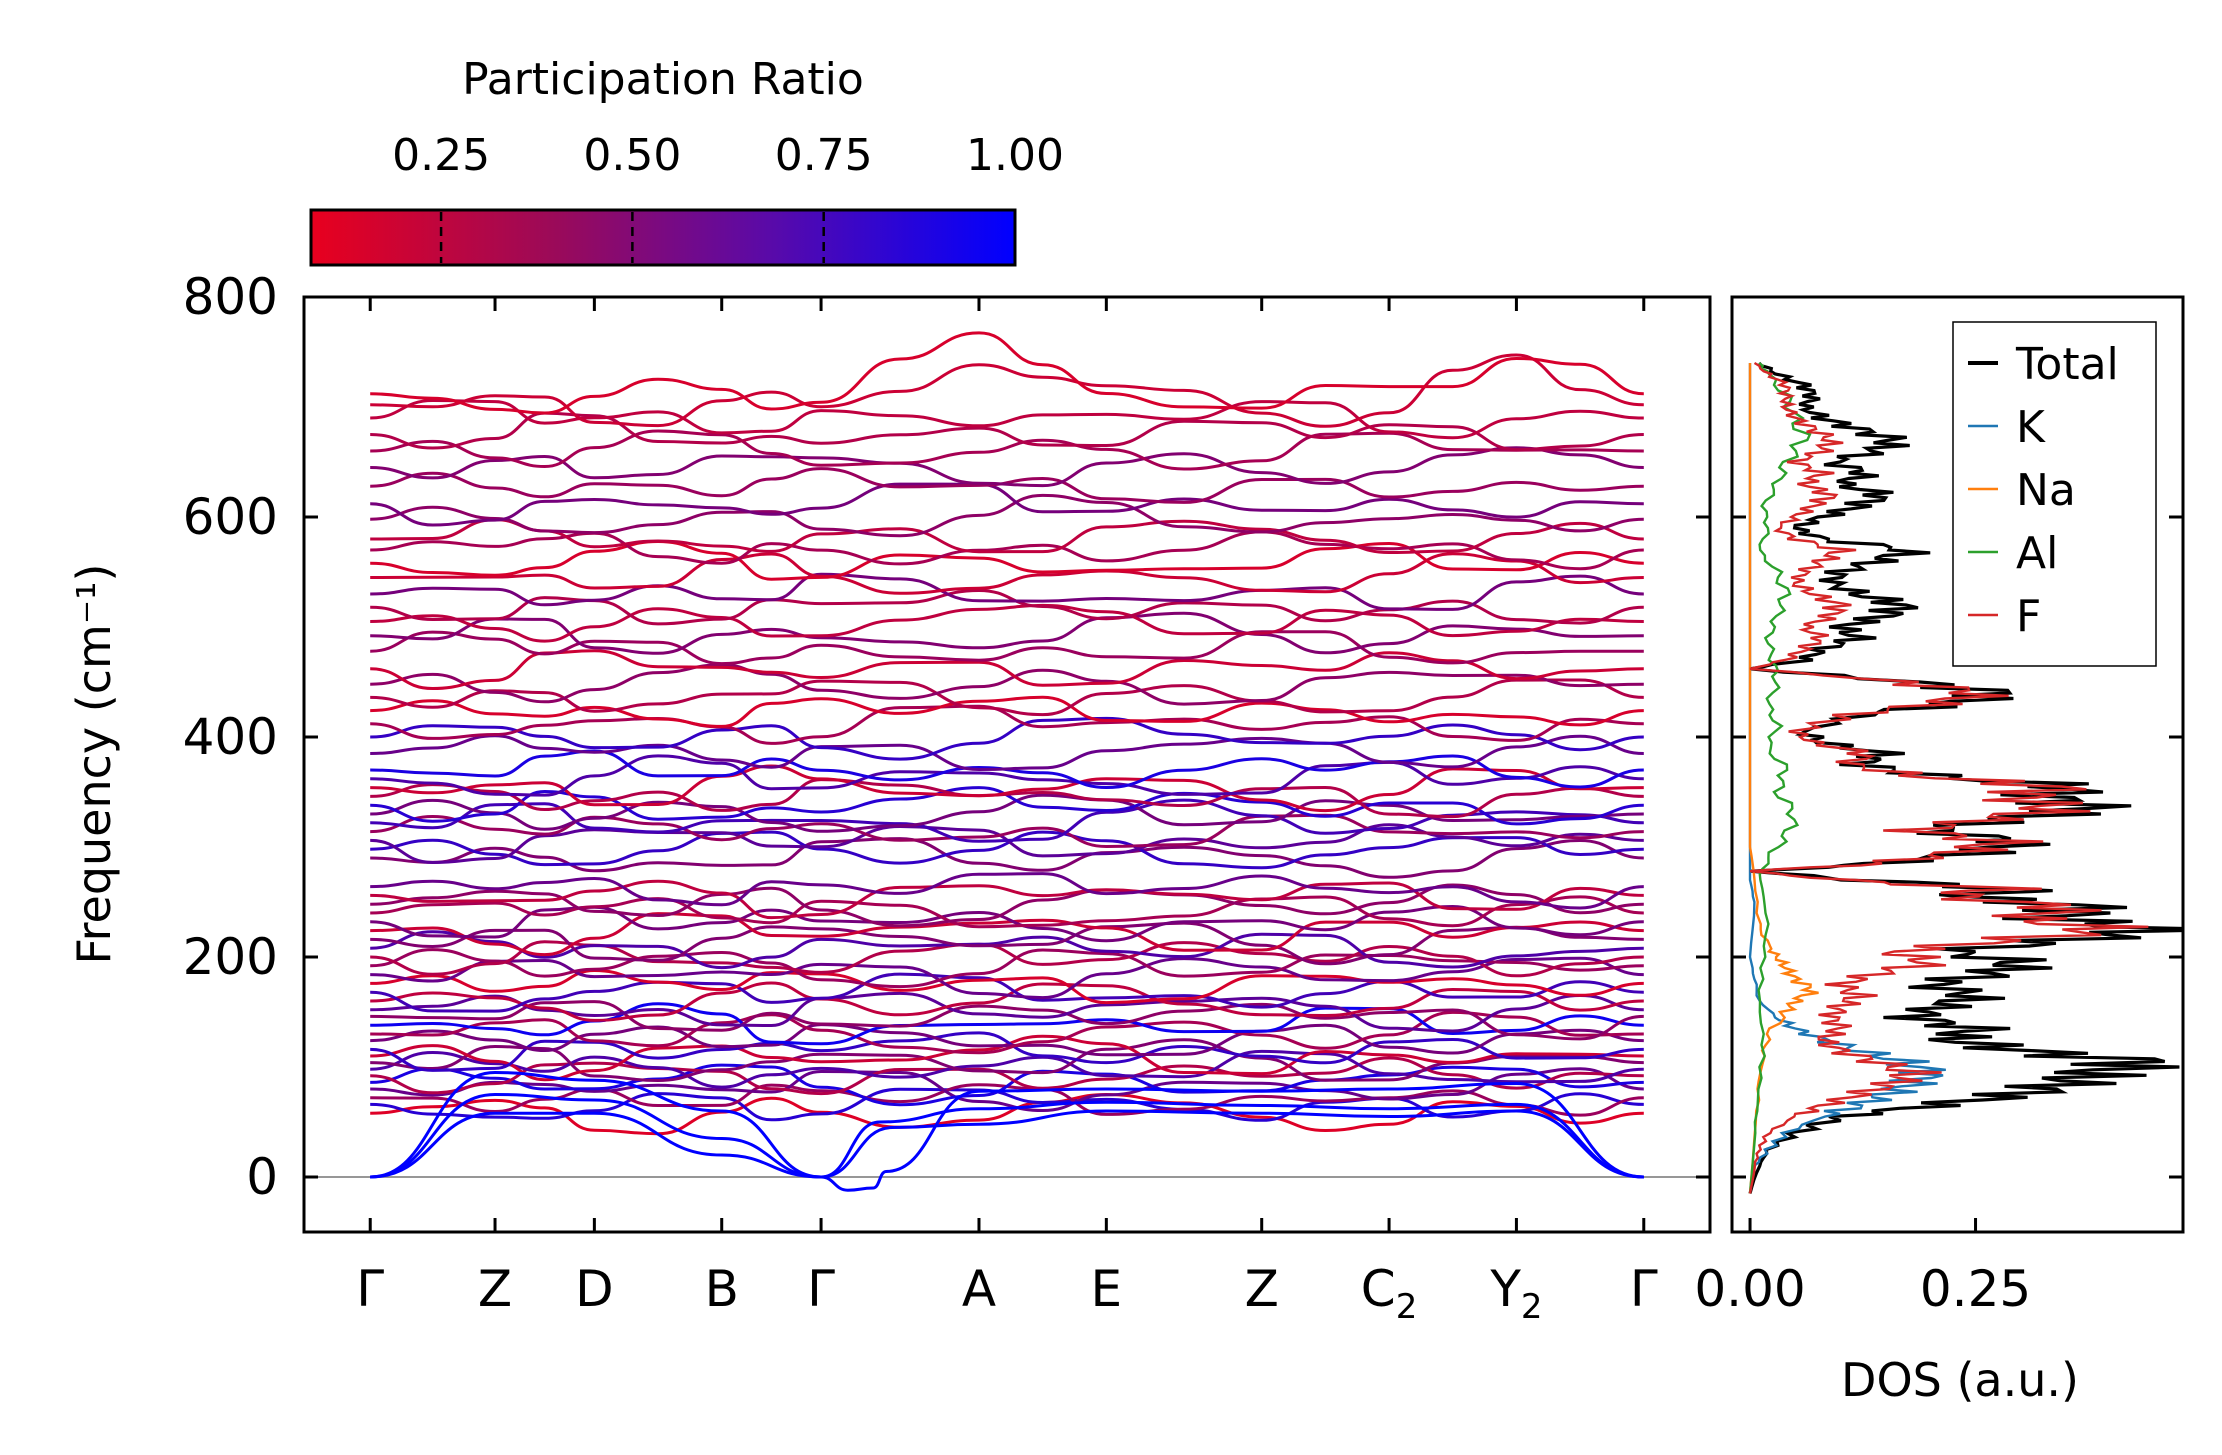  Describe the element at coordinates (1975, 1289) in the screenshot. I see `dos-x-tick-label: 0.25` at that location.